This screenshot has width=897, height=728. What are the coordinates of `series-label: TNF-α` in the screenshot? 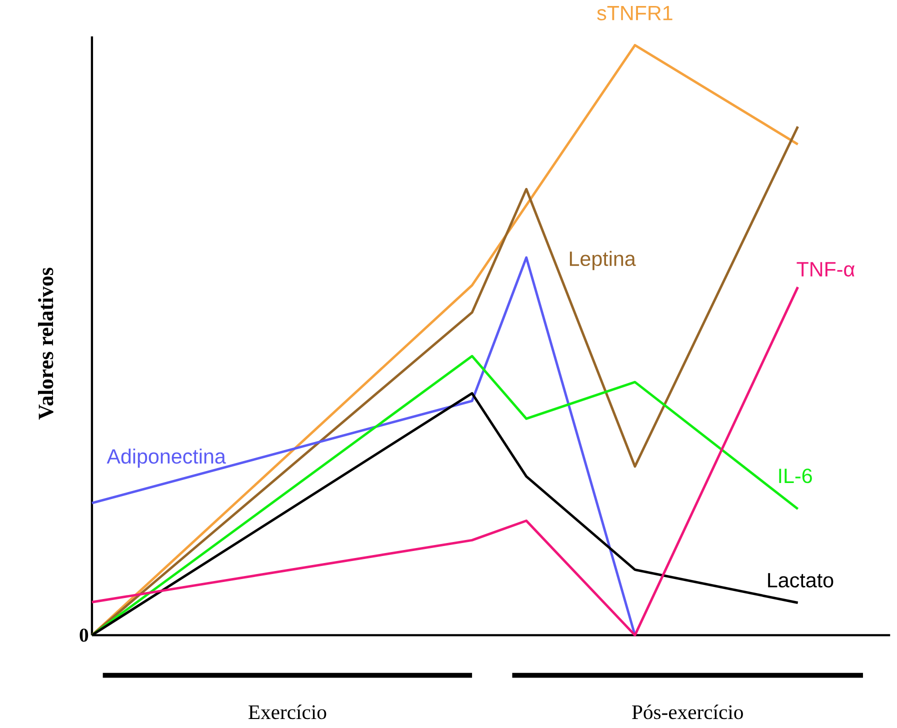 It's located at (825, 269).